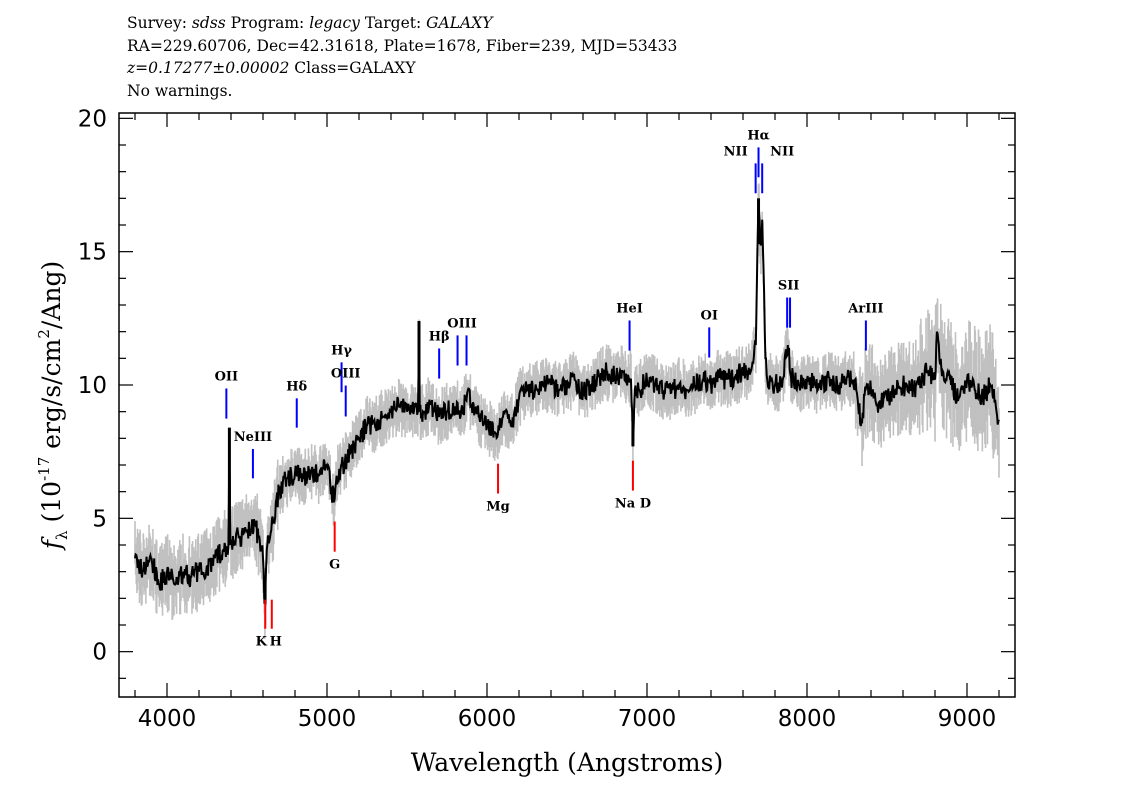 The image size is (1134, 810). I want to click on program-value: legacy, so click(334, 23).